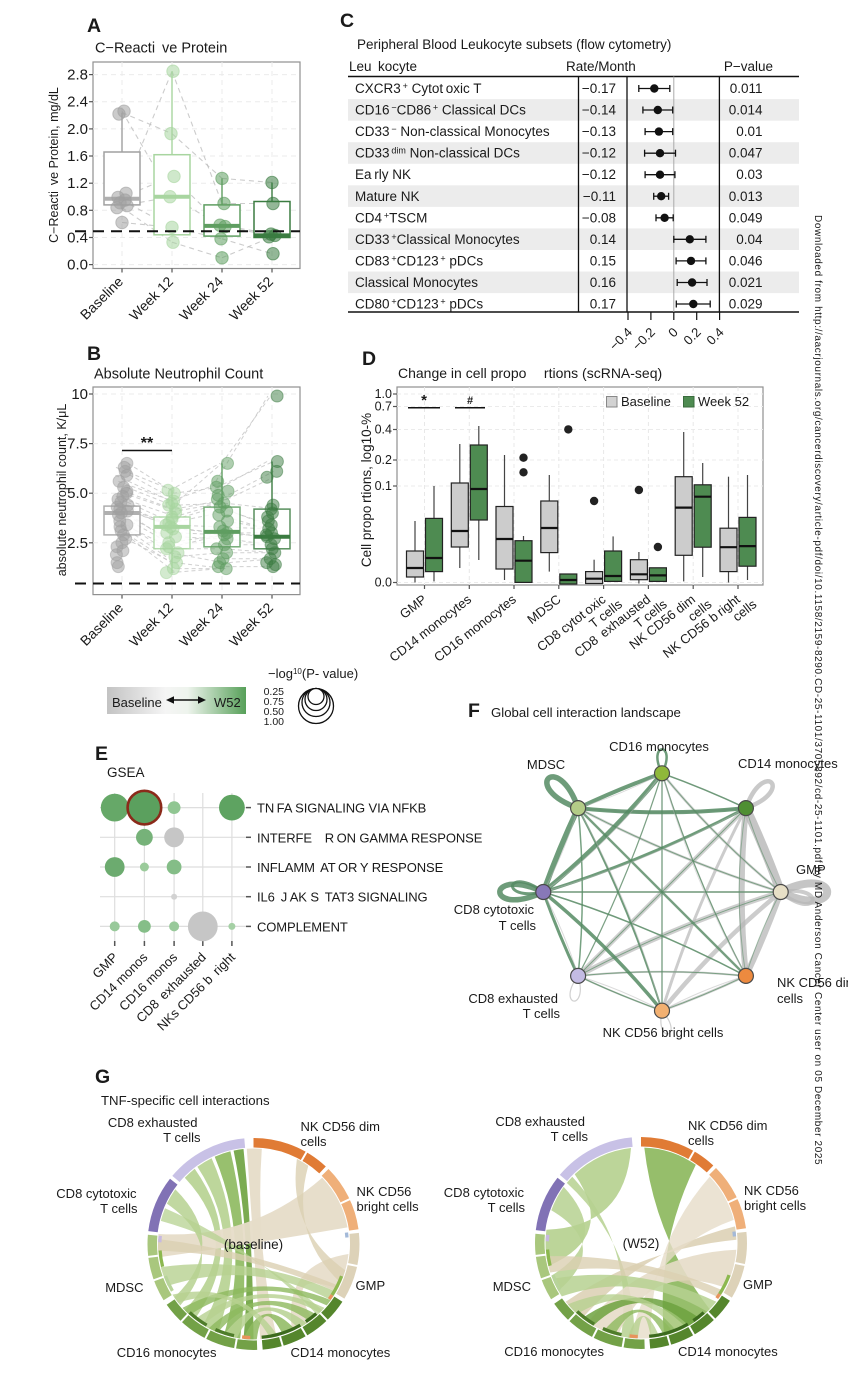 The image size is (848, 1394). I want to click on svg-text: D, so click(369, 359).